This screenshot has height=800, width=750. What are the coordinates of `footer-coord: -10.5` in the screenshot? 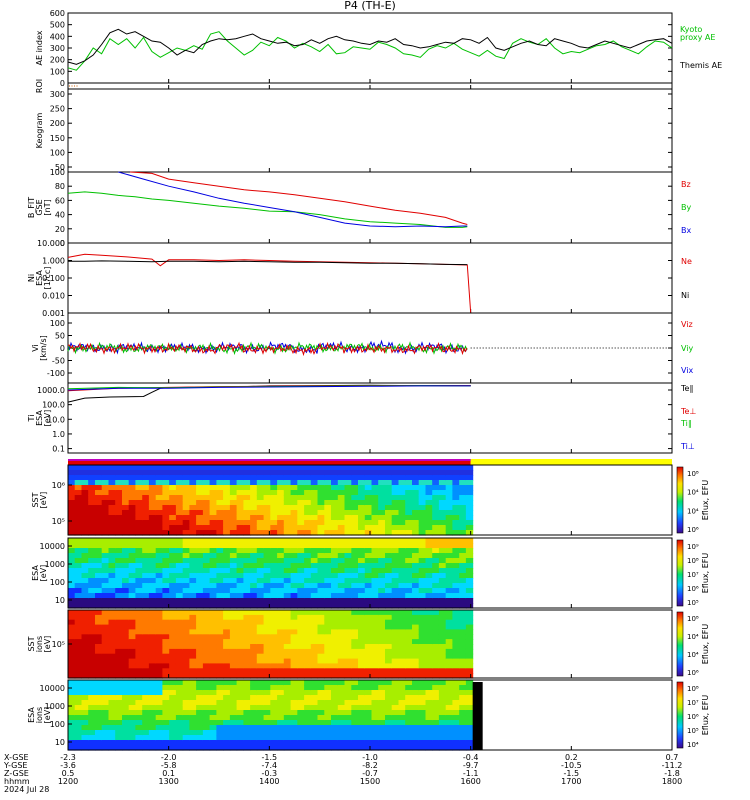 It's located at (571, 765).